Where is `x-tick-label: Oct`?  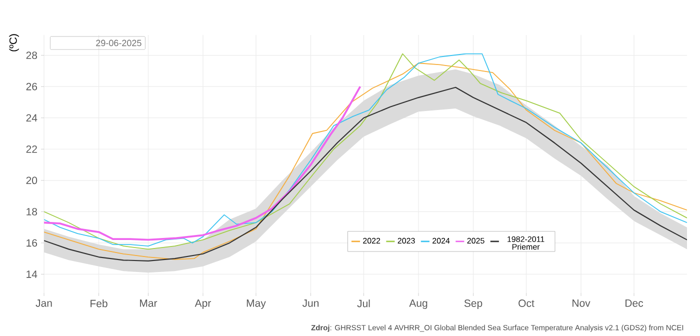
x-tick-label: Oct is located at coordinates (526, 303).